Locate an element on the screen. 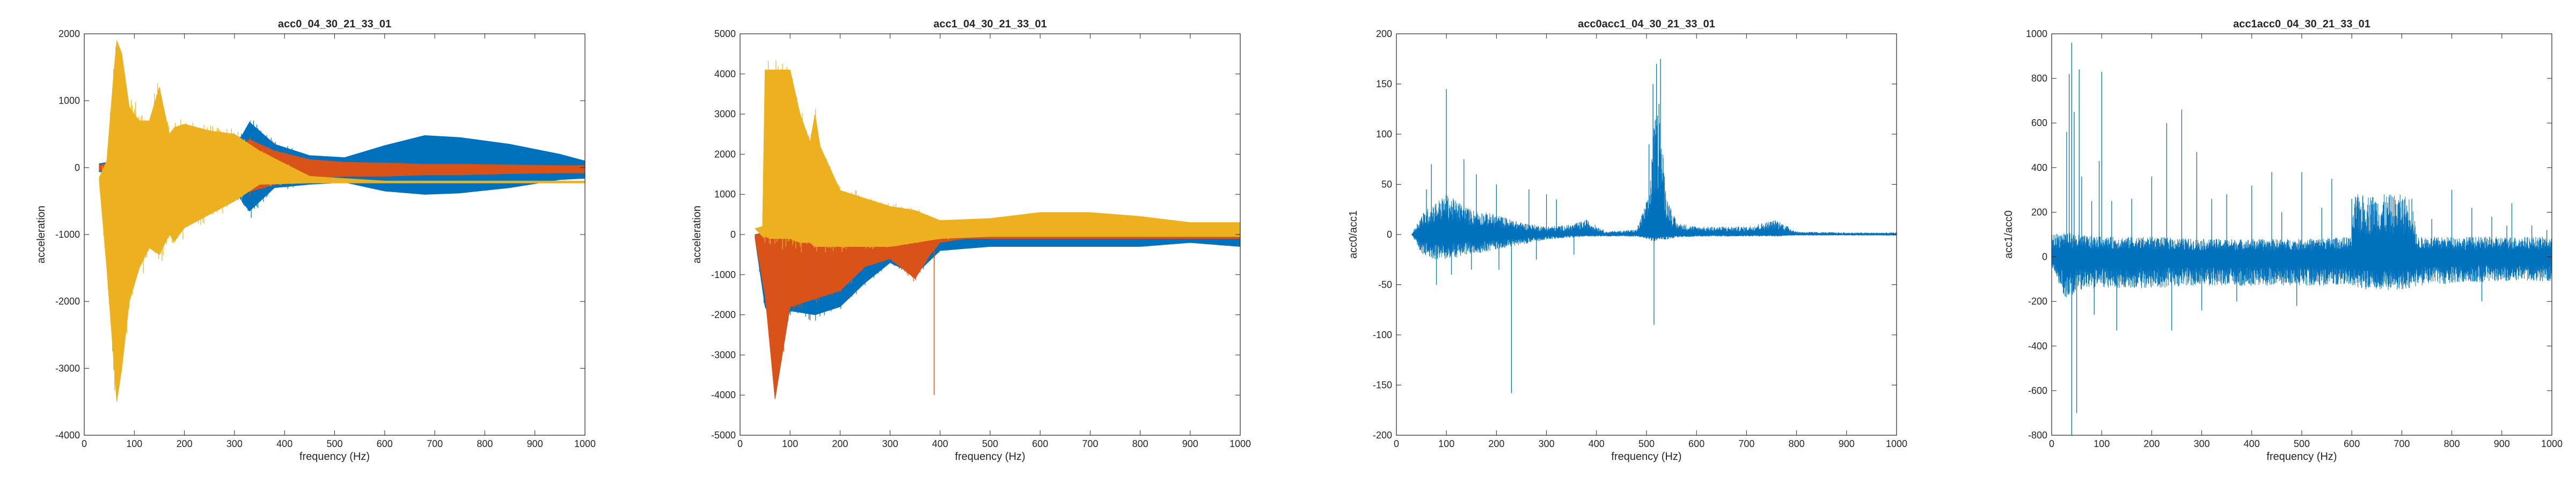 The height and width of the screenshot is (483, 2576). y-tick-label: -50 is located at coordinates (1385, 285).